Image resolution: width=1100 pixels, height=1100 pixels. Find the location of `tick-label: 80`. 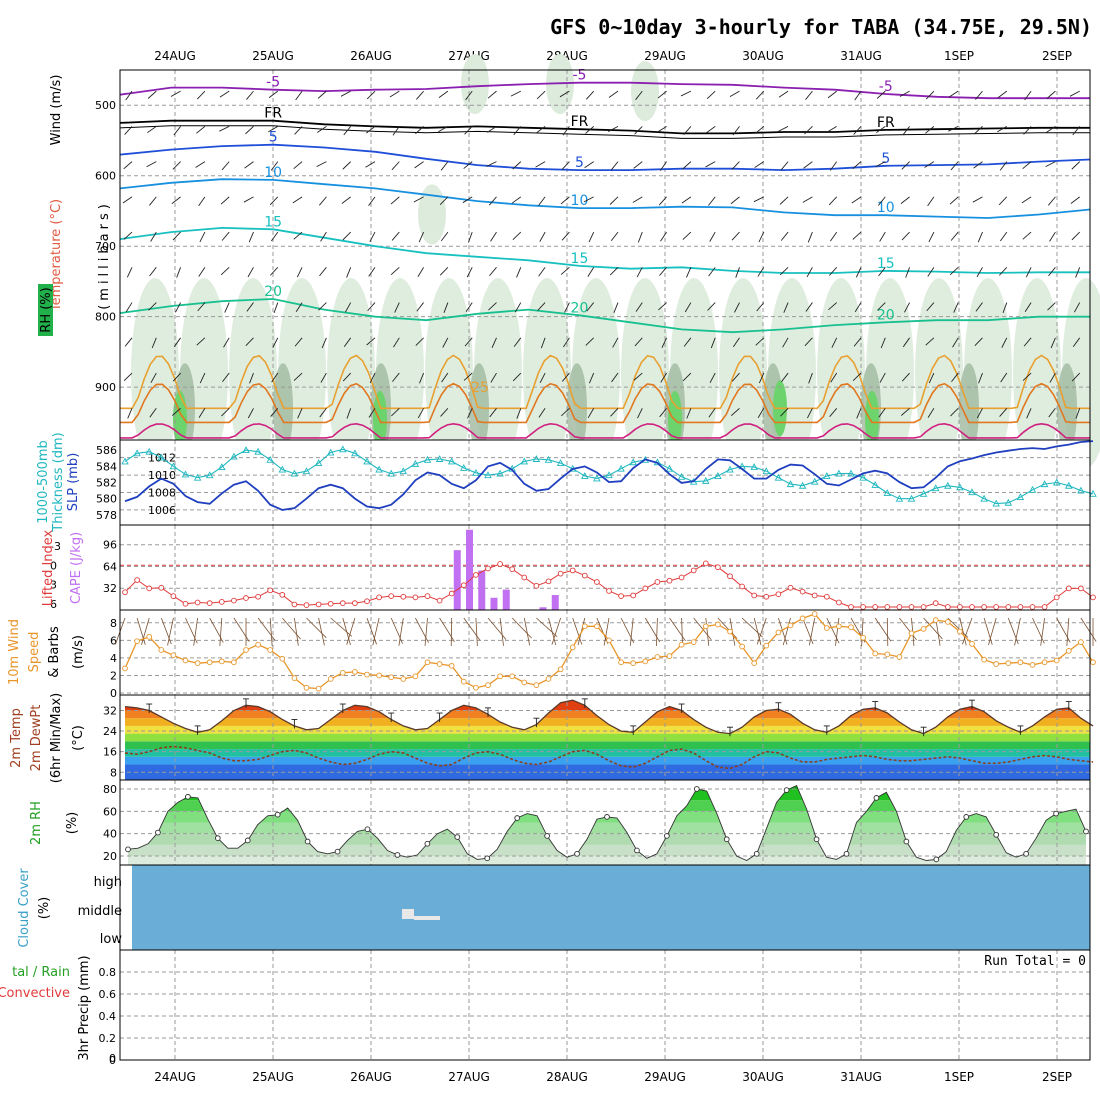

tick-label: 80 is located at coordinates (110, 789).